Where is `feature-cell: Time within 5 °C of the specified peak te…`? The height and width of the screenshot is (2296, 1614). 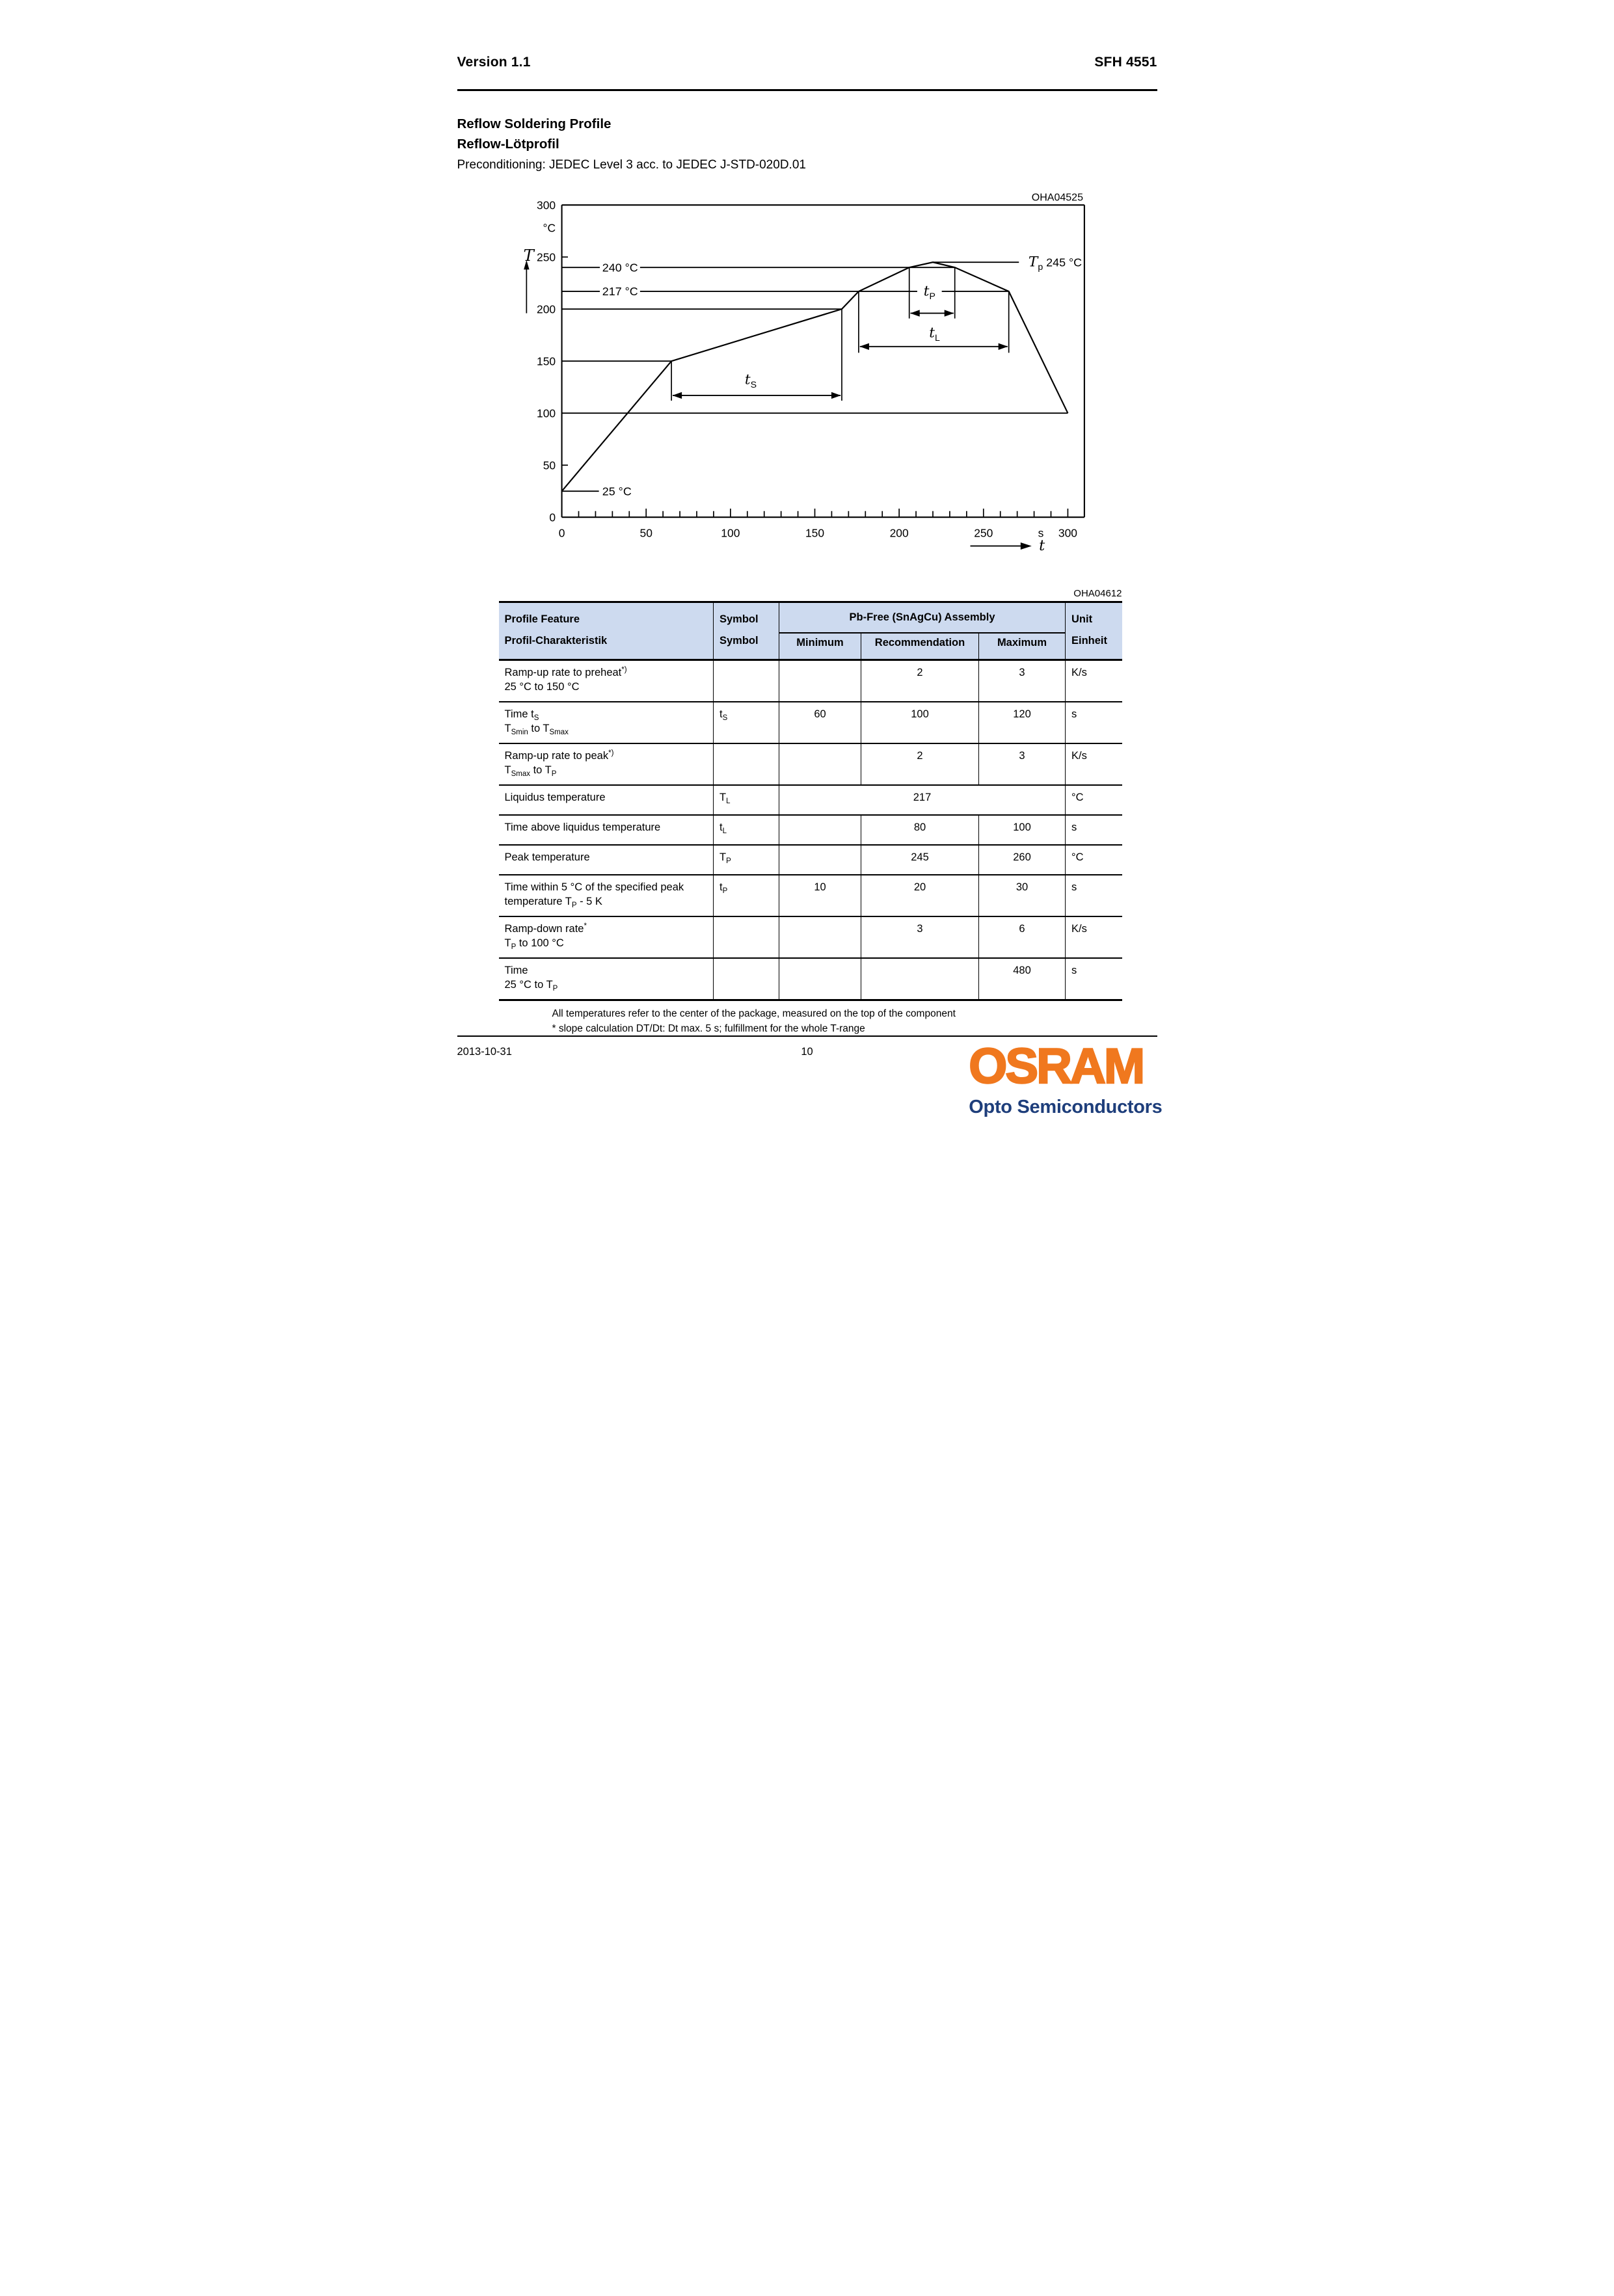 feature-cell: Time within 5 °C of the specified peak te… is located at coordinates (594, 895).